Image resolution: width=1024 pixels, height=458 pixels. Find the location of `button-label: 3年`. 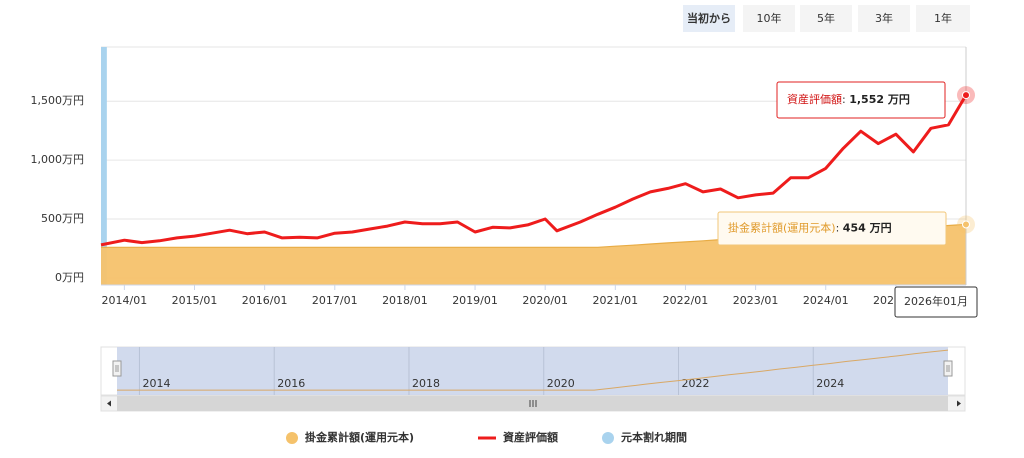

button-label: 3年 is located at coordinates (884, 18).